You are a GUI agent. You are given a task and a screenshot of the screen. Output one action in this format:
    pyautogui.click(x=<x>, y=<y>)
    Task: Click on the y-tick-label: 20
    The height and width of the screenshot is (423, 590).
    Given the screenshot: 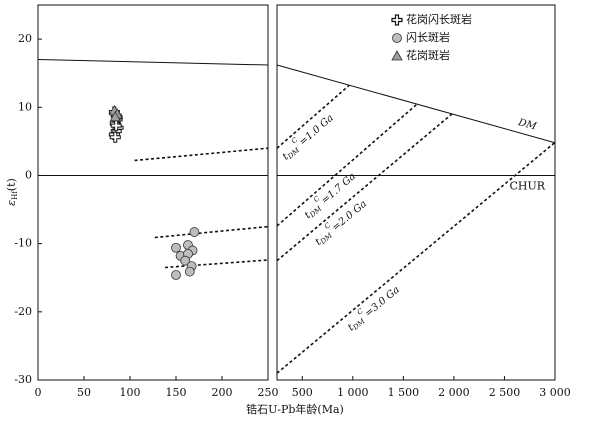 What is the action you would take?
    pyautogui.click(x=25, y=38)
    